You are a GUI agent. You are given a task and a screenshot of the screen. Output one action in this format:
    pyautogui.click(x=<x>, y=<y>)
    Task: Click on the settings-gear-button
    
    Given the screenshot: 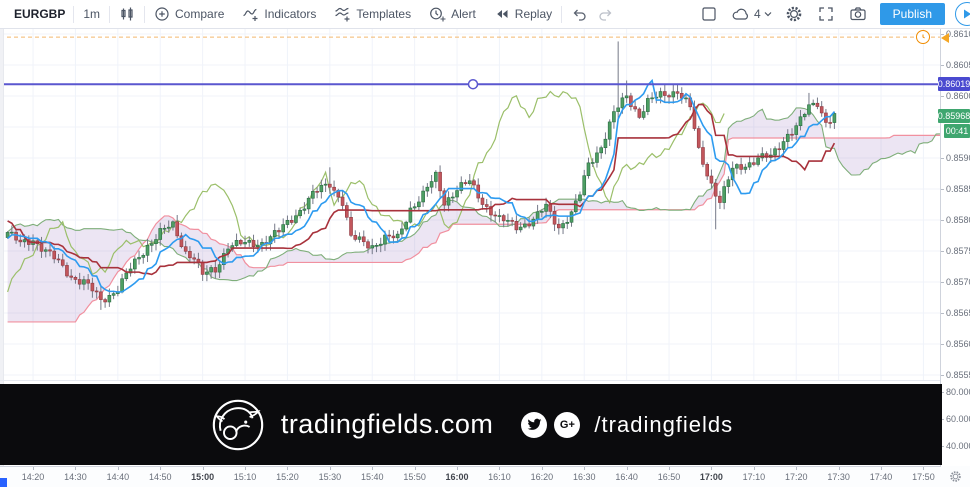 What is the action you would take?
    pyautogui.click(x=794, y=14)
    